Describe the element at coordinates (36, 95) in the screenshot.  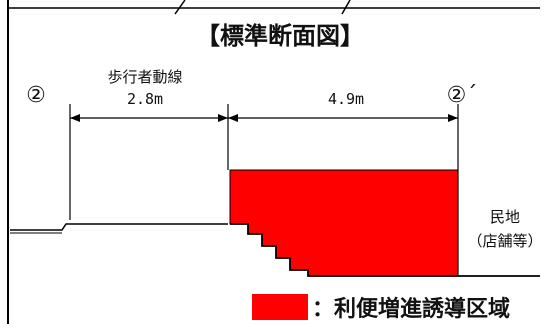
I see `section-marker-left: ②` at that location.